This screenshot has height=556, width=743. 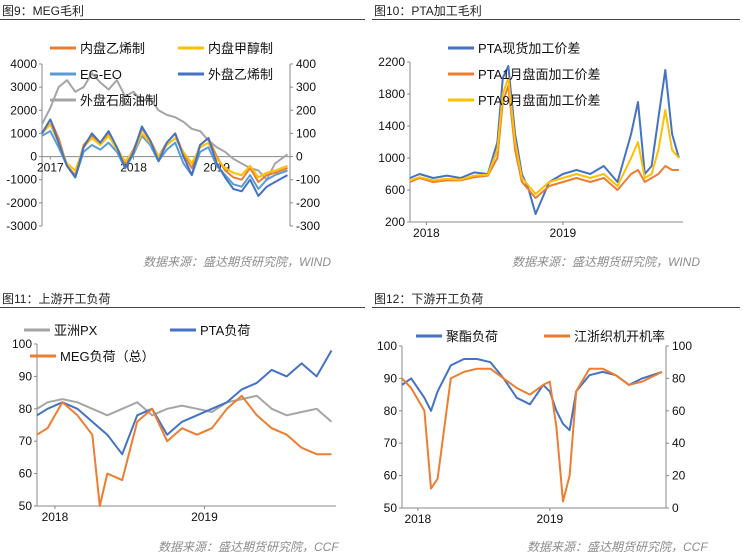 What do you see at coordinates (428, 11) in the screenshot?
I see `chart-title-fig10: 图10：PTA加工毛利` at bounding box center [428, 11].